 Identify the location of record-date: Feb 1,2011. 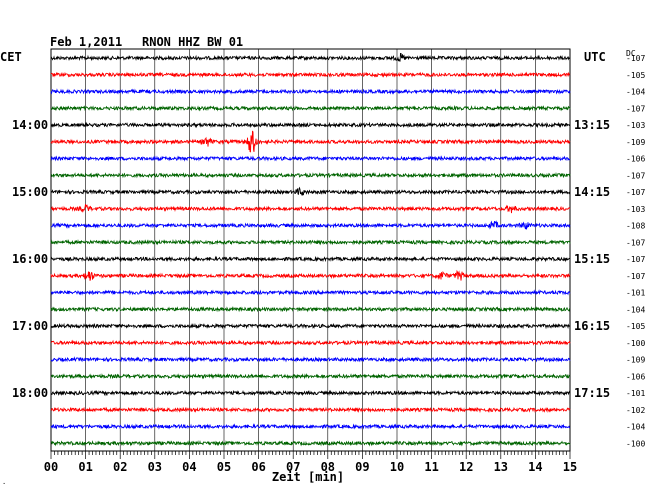
(86, 42).